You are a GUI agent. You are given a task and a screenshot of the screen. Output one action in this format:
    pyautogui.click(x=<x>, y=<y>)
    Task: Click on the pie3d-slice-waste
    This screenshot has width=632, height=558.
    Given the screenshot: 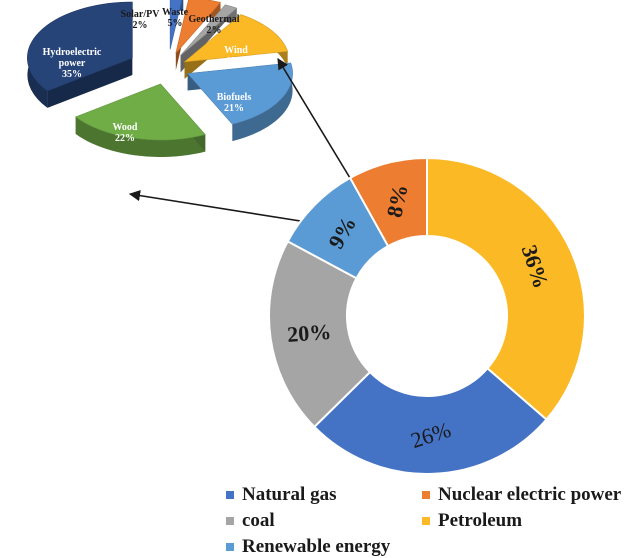 What is the action you would take?
    pyautogui.click(x=198, y=27)
    